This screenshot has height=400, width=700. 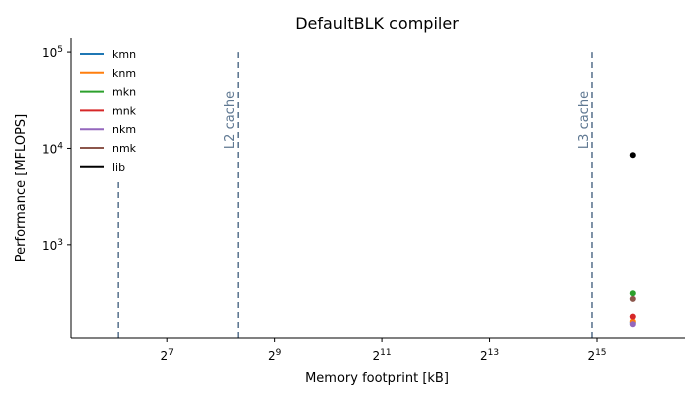 I want to click on legend-label-knm: knm, so click(x=124, y=73).